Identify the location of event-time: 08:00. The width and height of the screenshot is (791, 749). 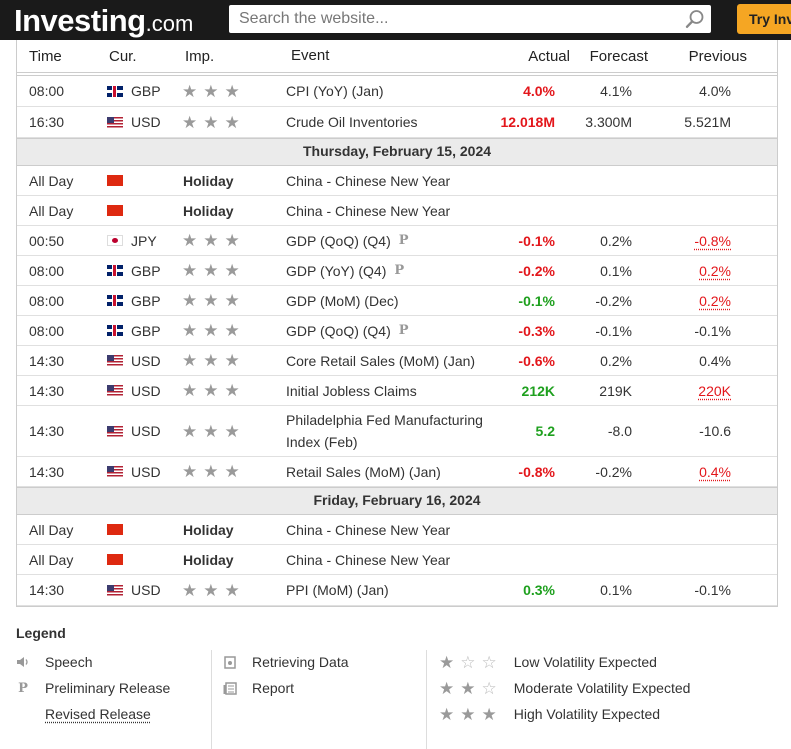
(47, 330).